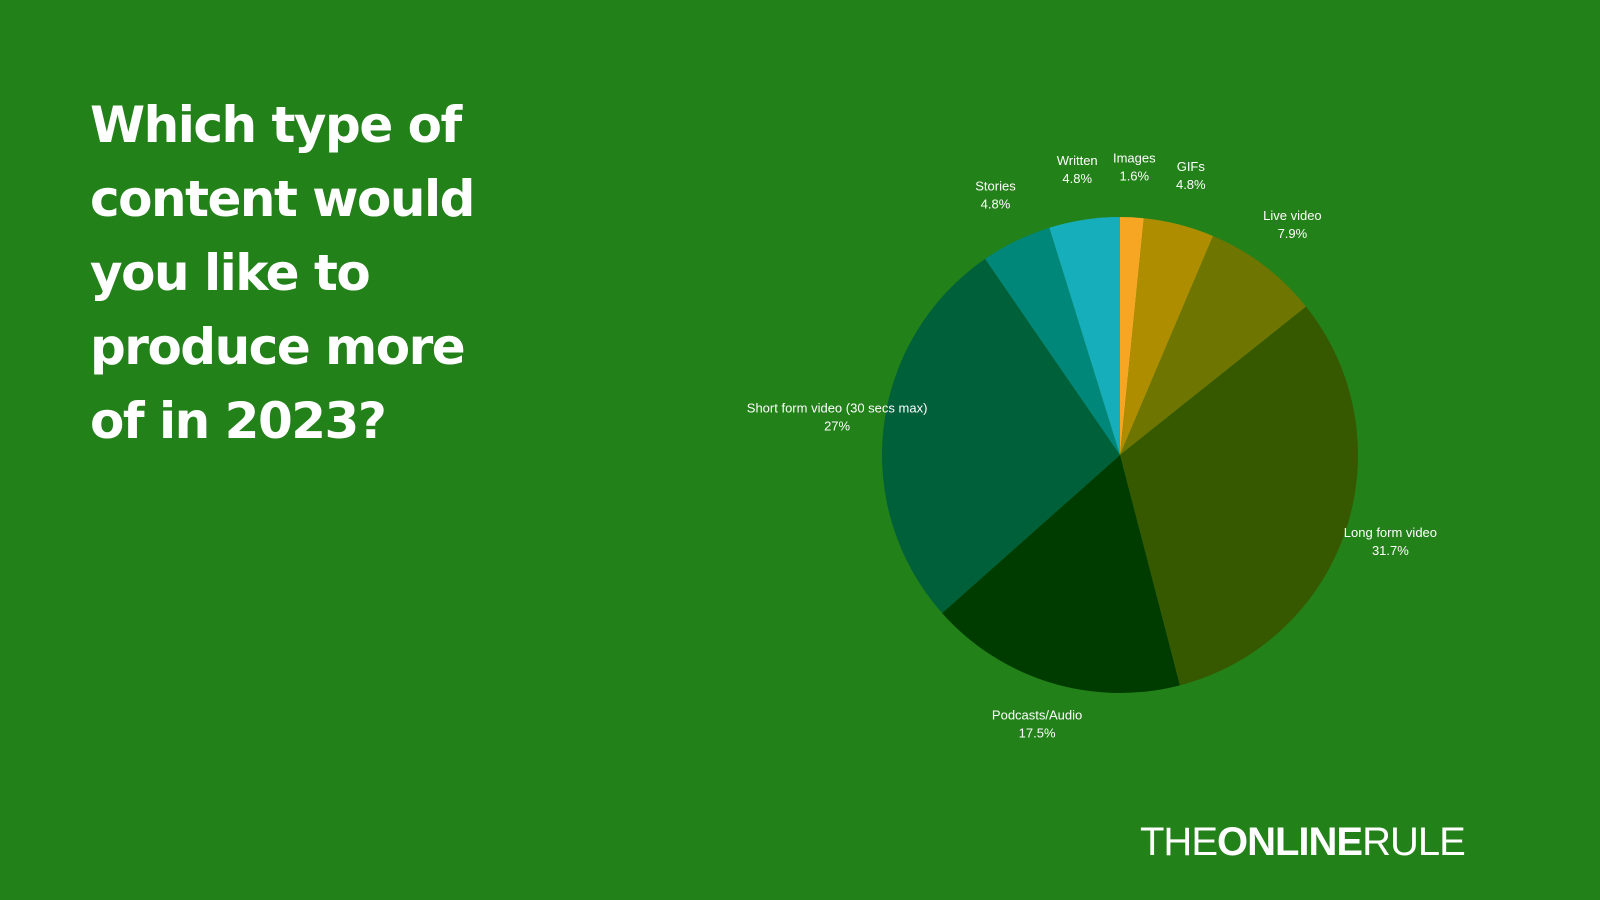 This screenshot has height=900, width=1600. I want to click on logo-part-rule: RULE, so click(1414, 842).